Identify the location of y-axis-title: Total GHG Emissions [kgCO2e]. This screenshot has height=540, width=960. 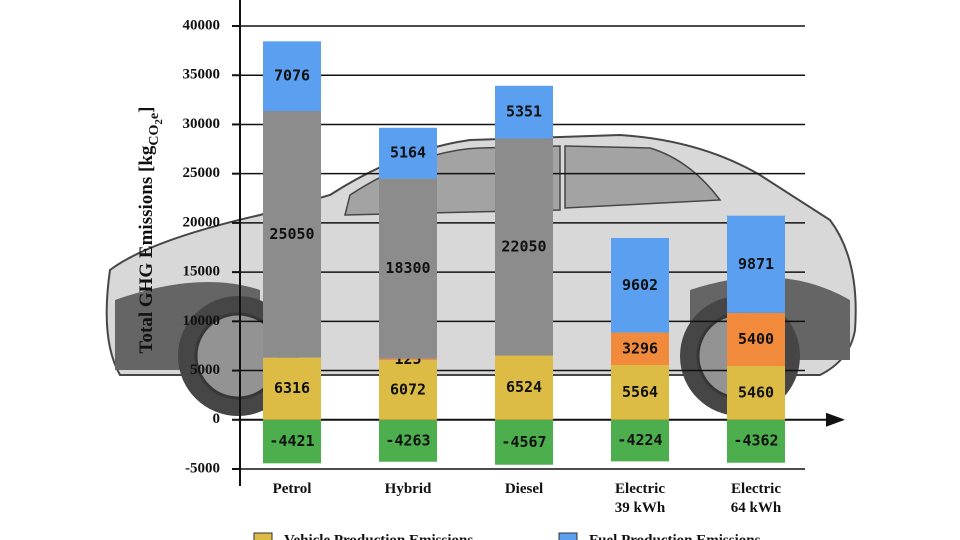
(150, 230).